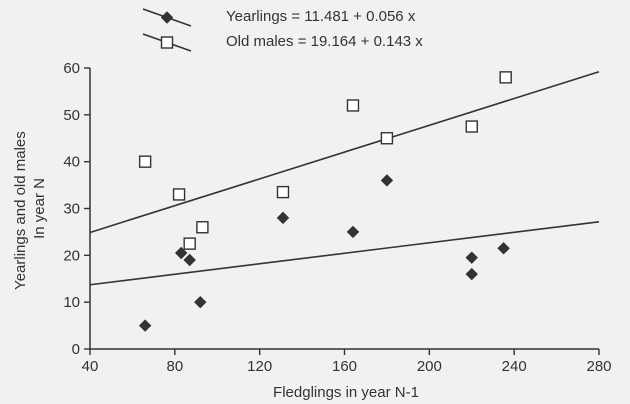 This screenshot has width=630, height=404. Describe the element at coordinates (167, 17) in the screenshot. I see `legend-marker-diamond-icon` at that location.